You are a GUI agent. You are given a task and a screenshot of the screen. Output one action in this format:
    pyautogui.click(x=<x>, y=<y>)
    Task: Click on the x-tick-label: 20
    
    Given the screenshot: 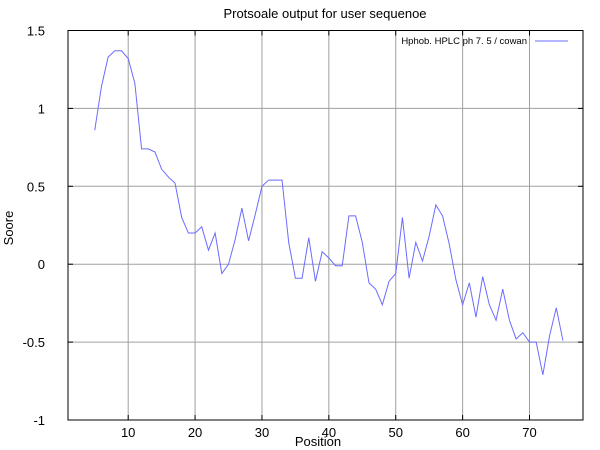 What is the action you would take?
    pyautogui.click(x=195, y=432)
    